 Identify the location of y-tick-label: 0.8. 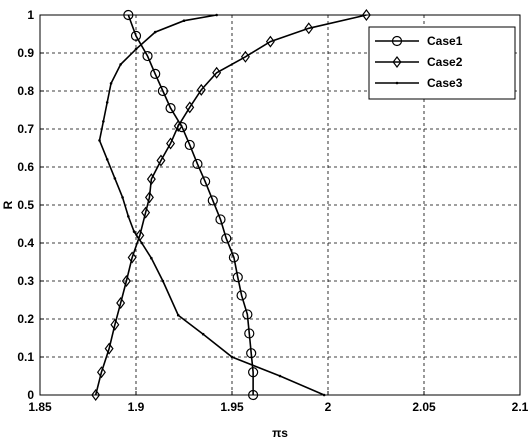
(25, 91).